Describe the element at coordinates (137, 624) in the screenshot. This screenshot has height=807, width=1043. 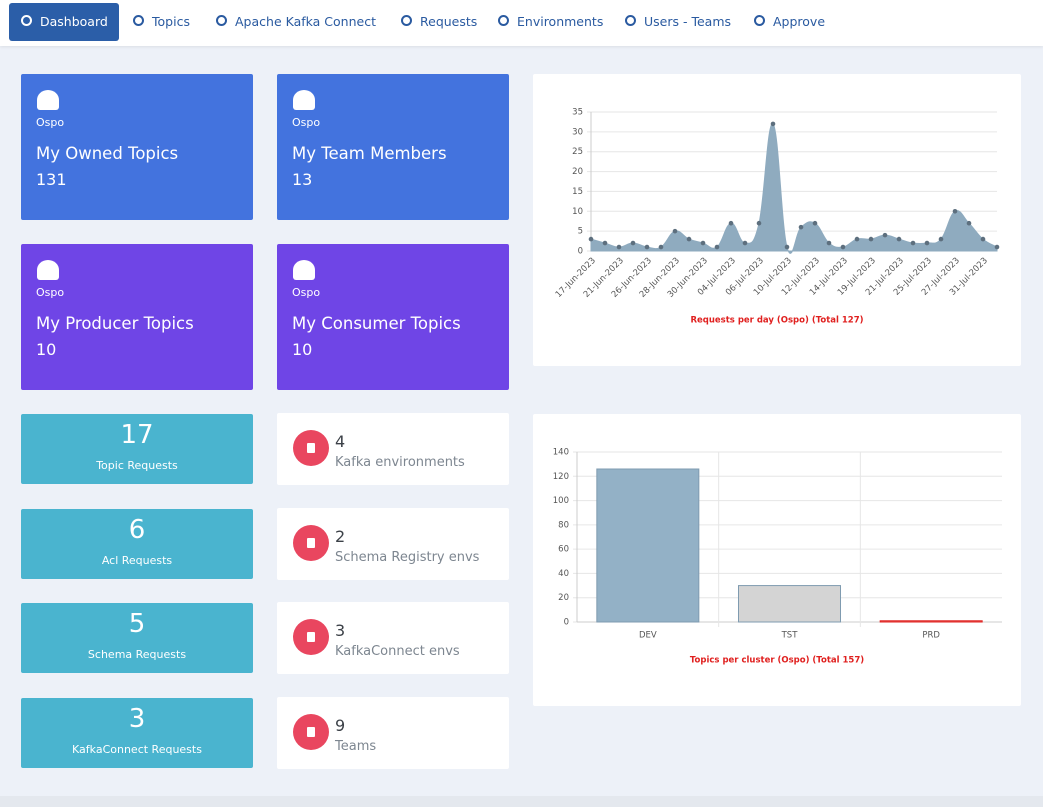
I see `request-count: 5` at that location.